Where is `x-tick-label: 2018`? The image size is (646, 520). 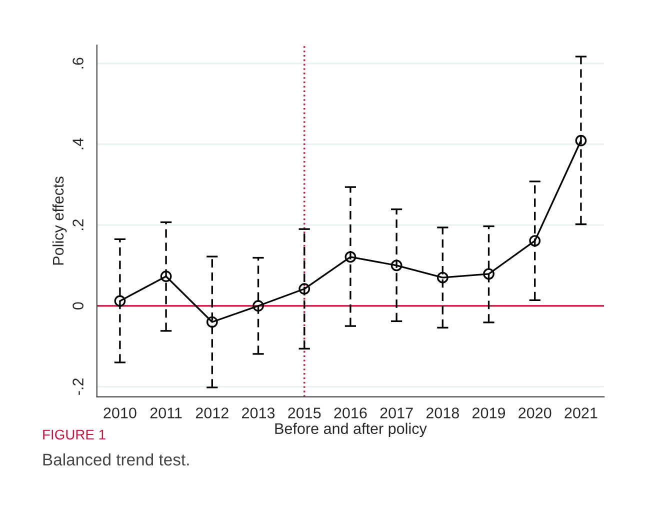 x-tick-label: 2018 is located at coordinates (442, 413).